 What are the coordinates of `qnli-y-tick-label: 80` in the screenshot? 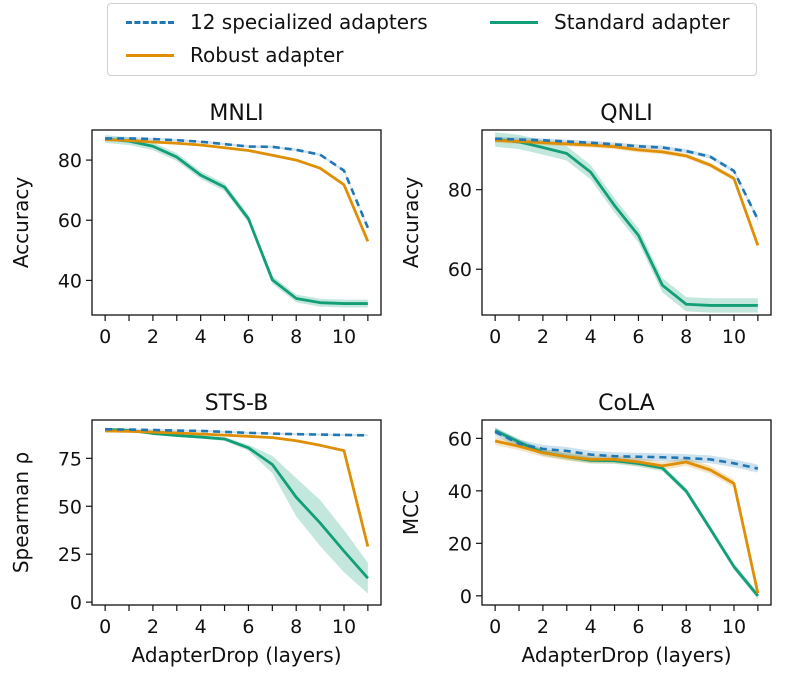 It's located at (460, 191).